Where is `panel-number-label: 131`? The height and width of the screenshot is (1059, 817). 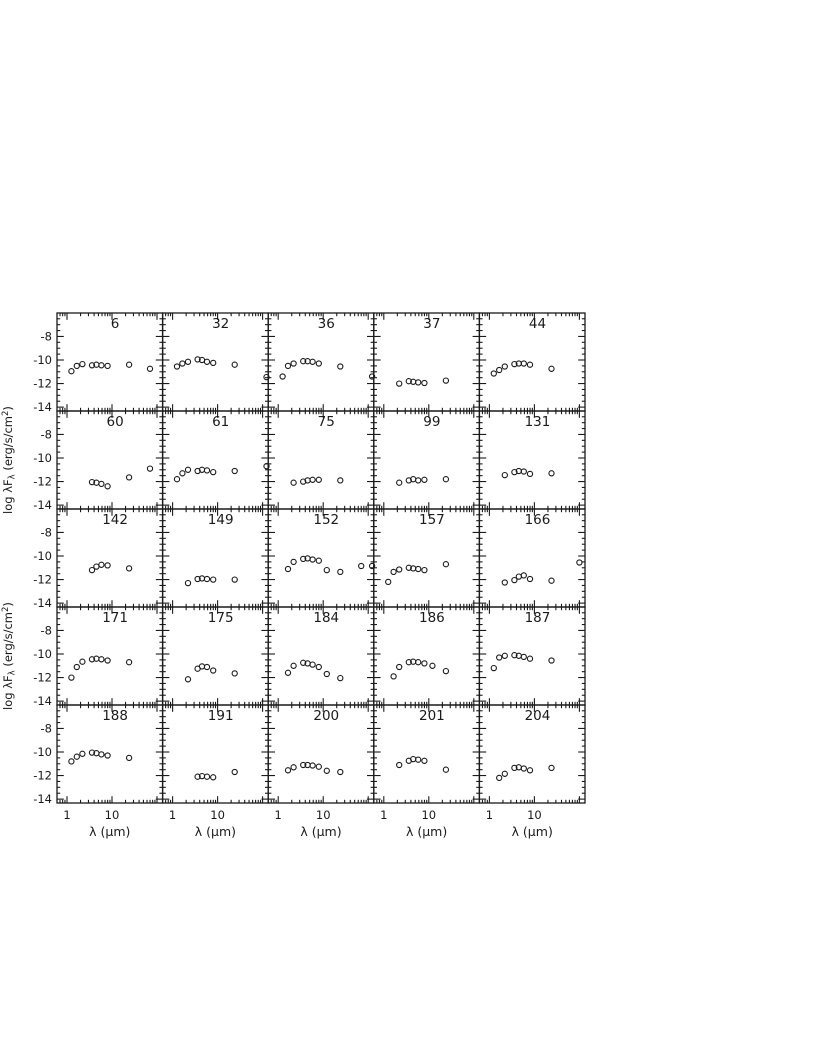 panel-number-label: 131 is located at coordinates (538, 422).